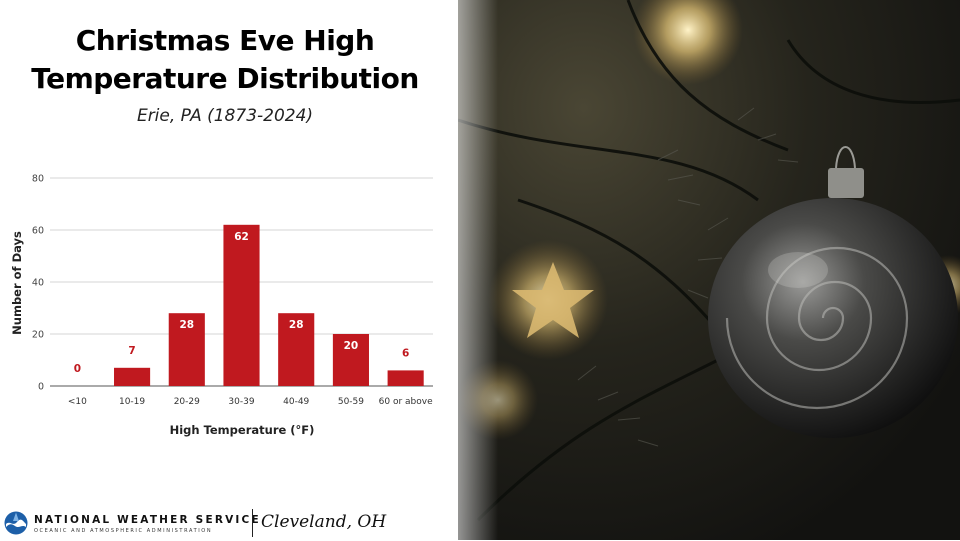 This screenshot has height=541, width=960. Describe the element at coordinates (16, 523) in the screenshot. I see `noaa-logo-icon` at that location.